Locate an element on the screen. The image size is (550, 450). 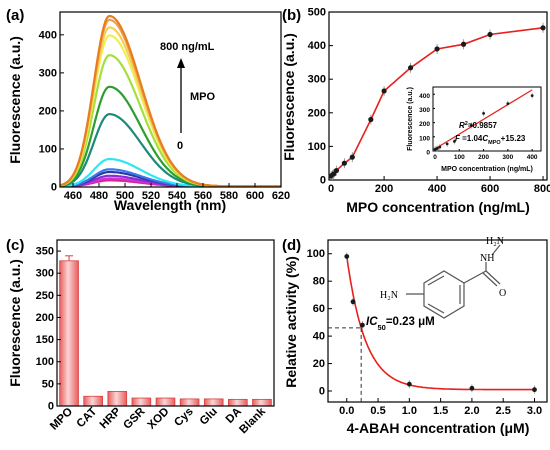
y-tick-label: 40 is located at coordinates (319, 337).